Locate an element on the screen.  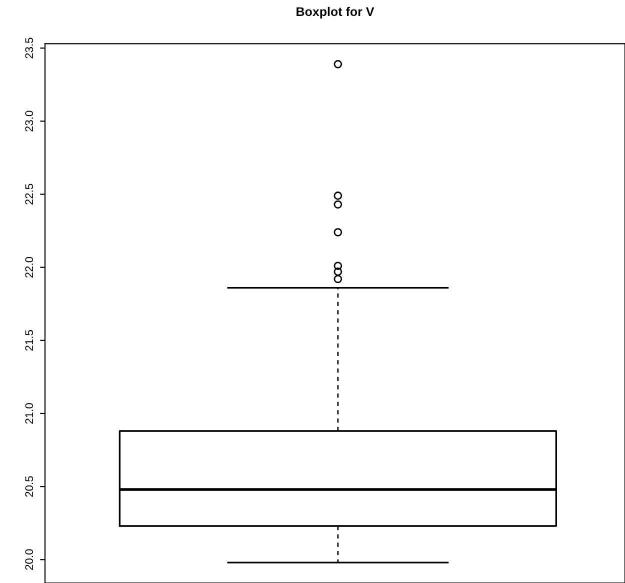
y-tick-label: 20.5 is located at coordinates (29, 486).